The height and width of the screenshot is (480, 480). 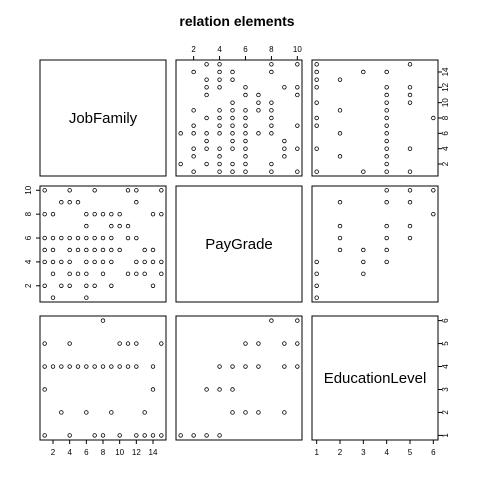 I want to click on variable-label-paygrade: PayGrade, so click(x=239, y=244).